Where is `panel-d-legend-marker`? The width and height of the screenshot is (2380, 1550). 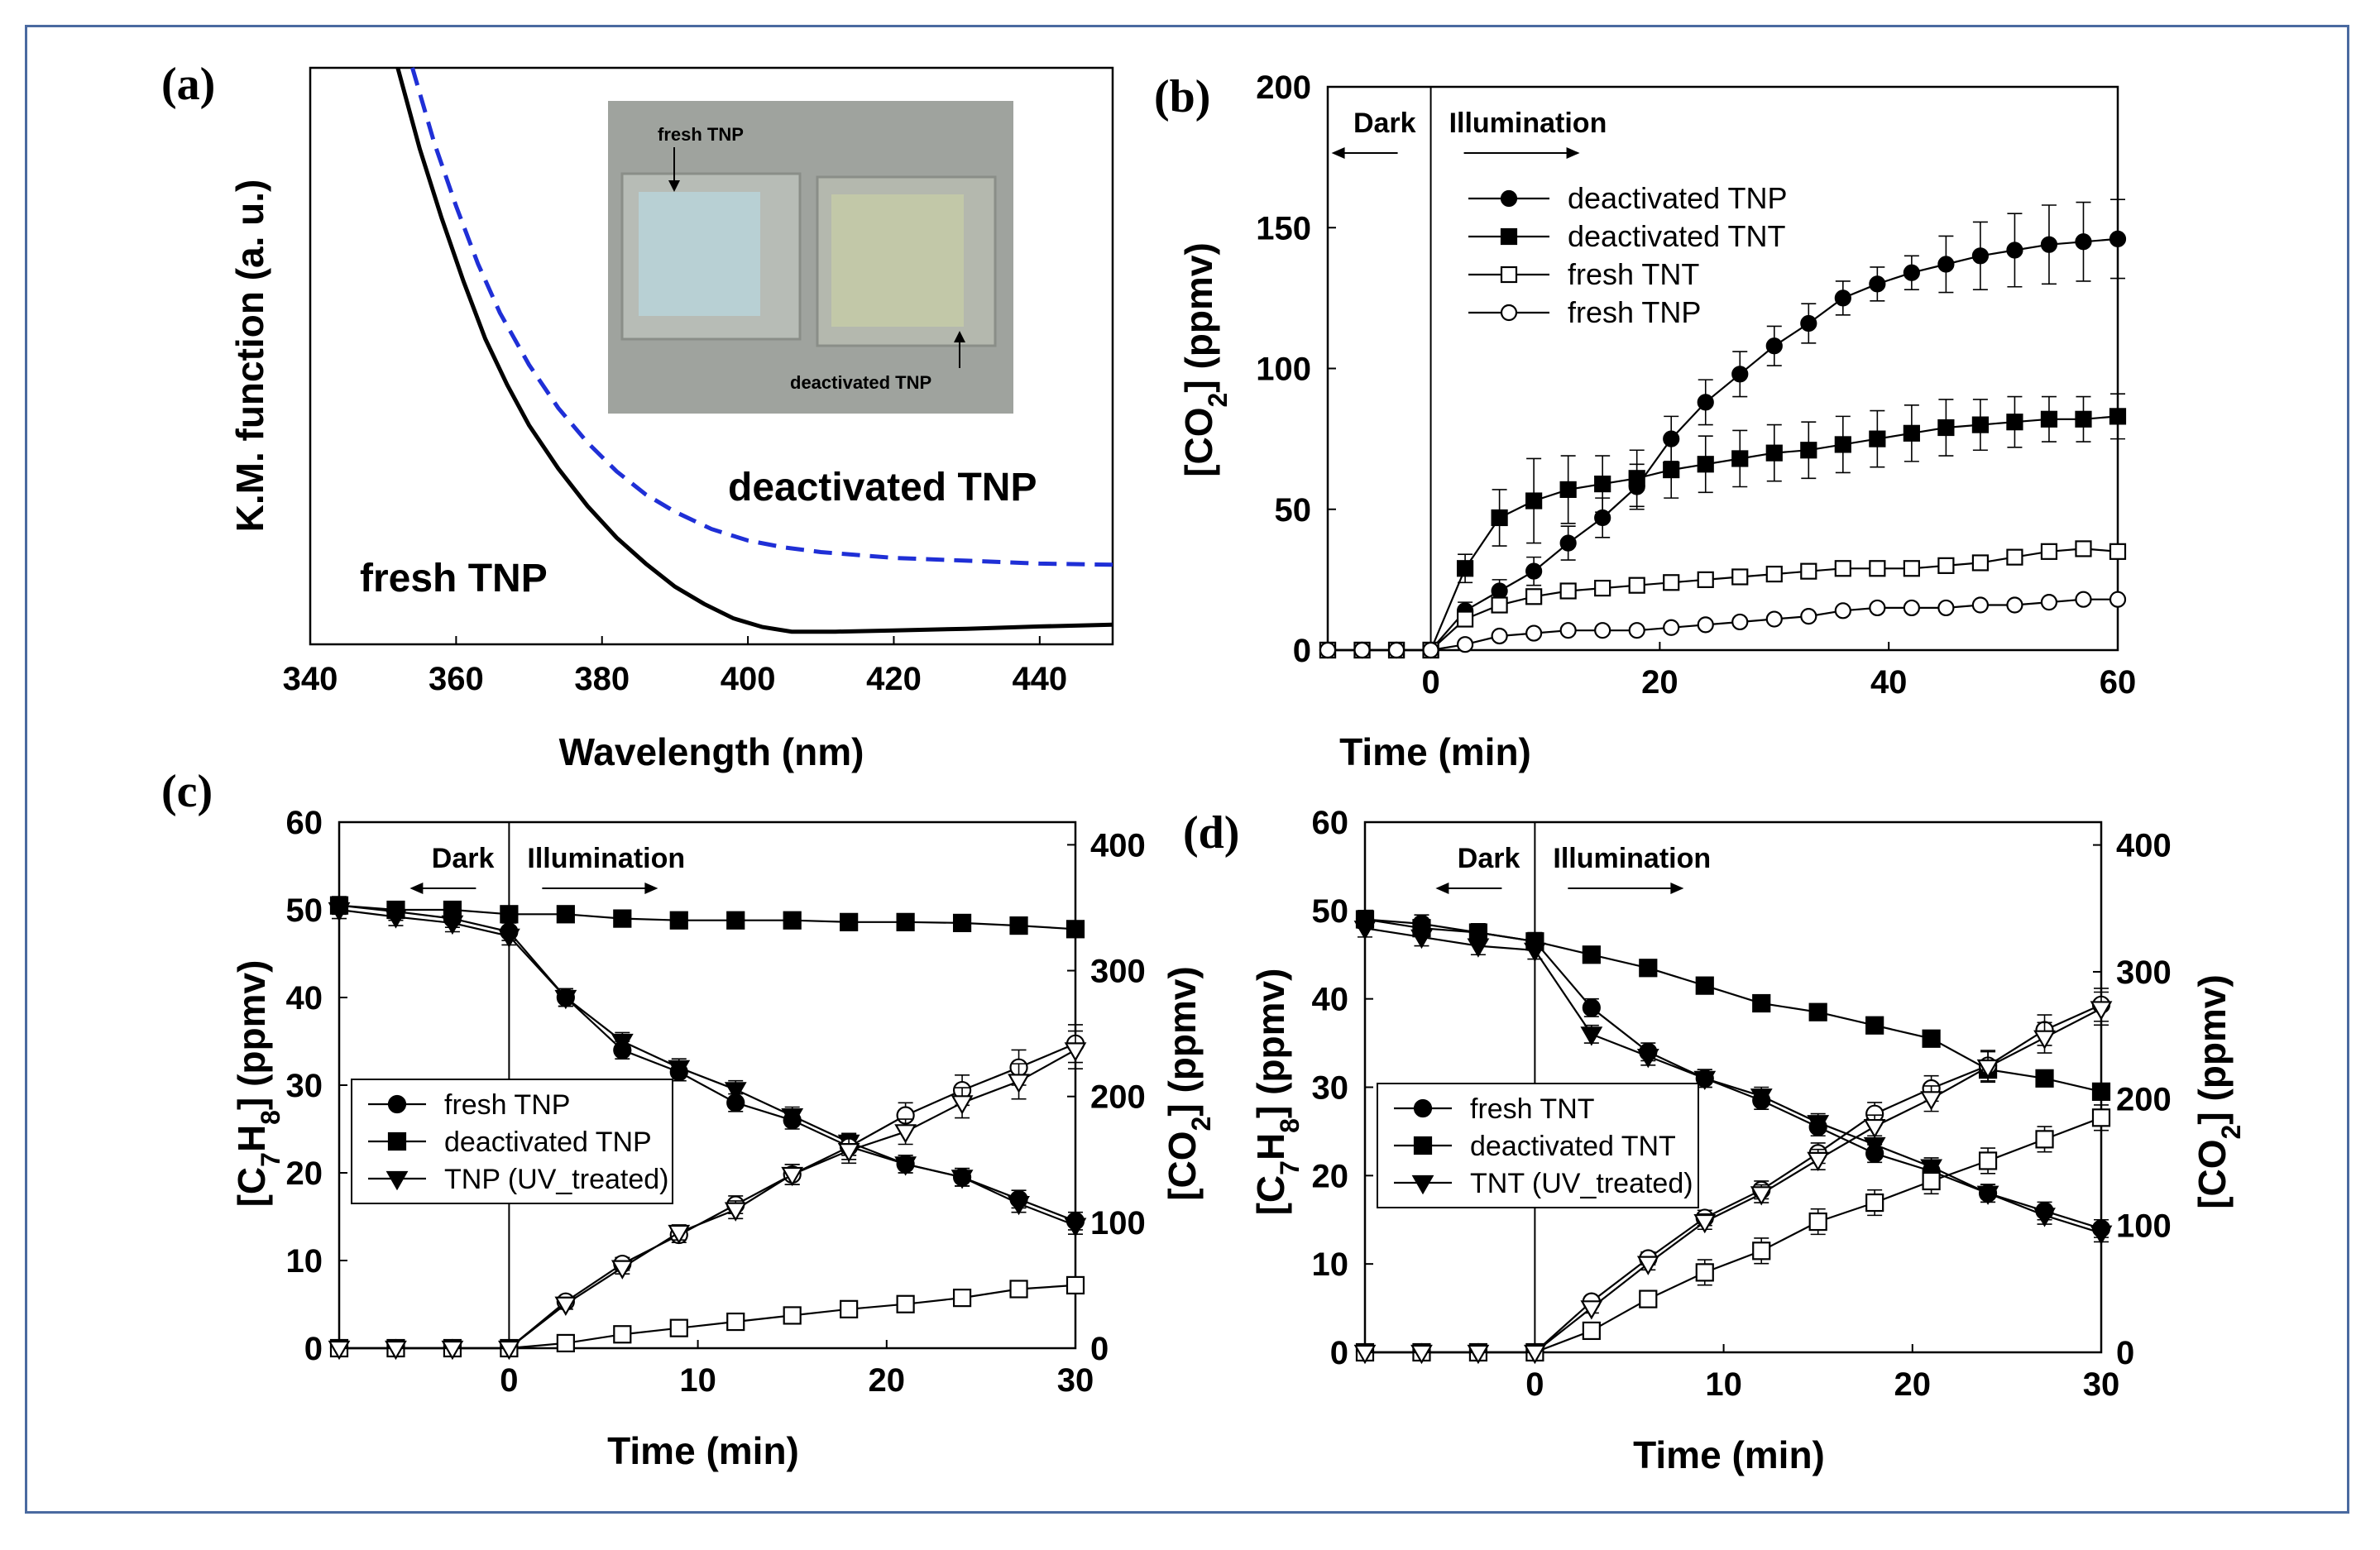
panel-d-legend-marker is located at coordinates (1423, 1145).